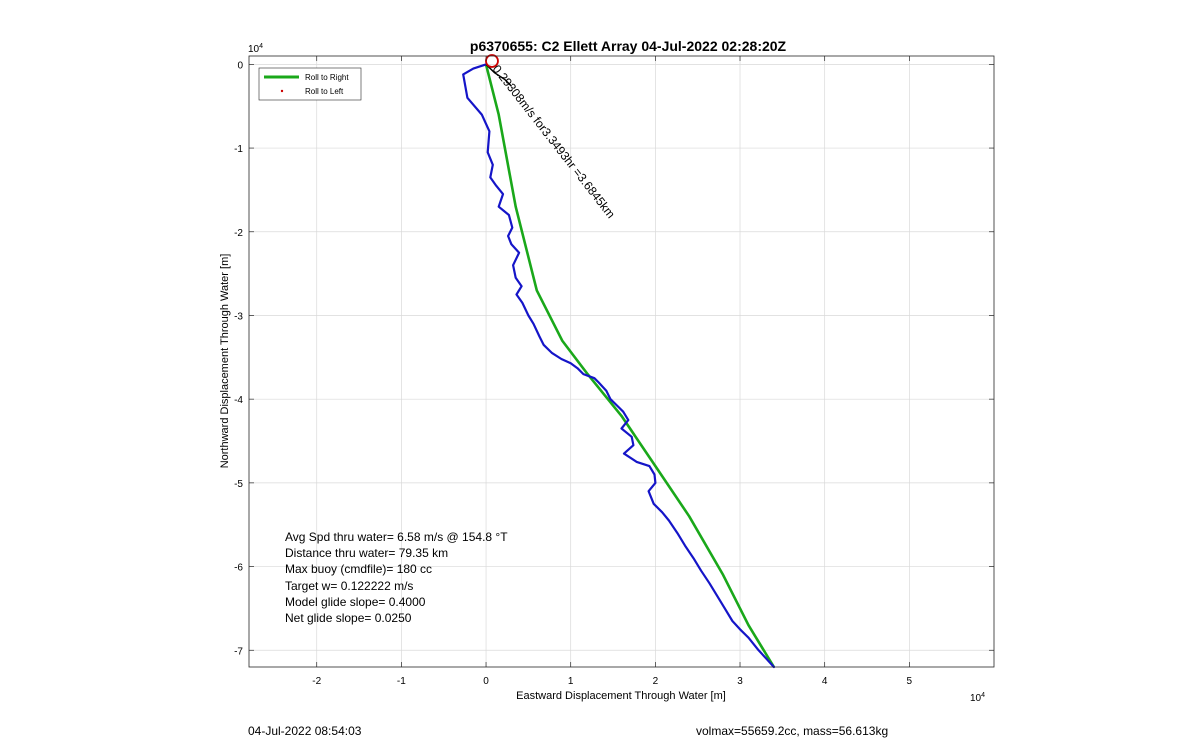 The image size is (1200, 751). Describe the element at coordinates (910, 681) in the screenshot. I see `x-tick-label: 5` at that location.